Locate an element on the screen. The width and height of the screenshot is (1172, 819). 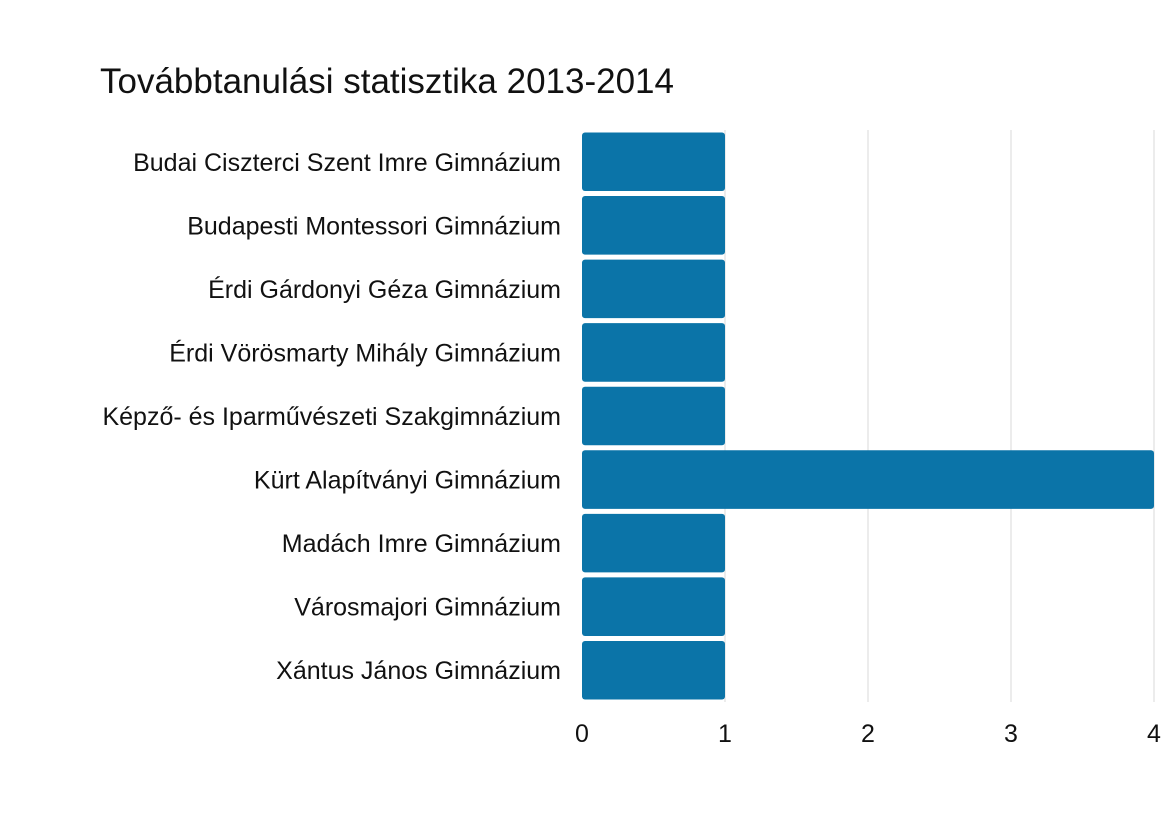
category-label: Képző- és Iparművészeti Szakgimnázium is located at coordinates (331, 417).